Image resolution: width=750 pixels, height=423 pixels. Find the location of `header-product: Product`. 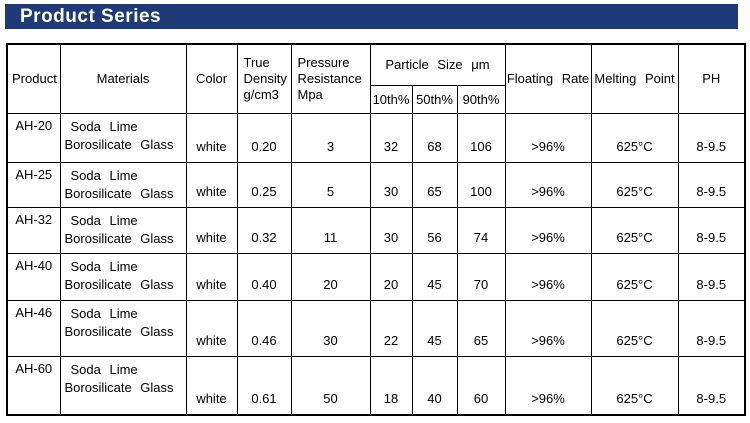

header-product: Product is located at coordinates (33, 78).